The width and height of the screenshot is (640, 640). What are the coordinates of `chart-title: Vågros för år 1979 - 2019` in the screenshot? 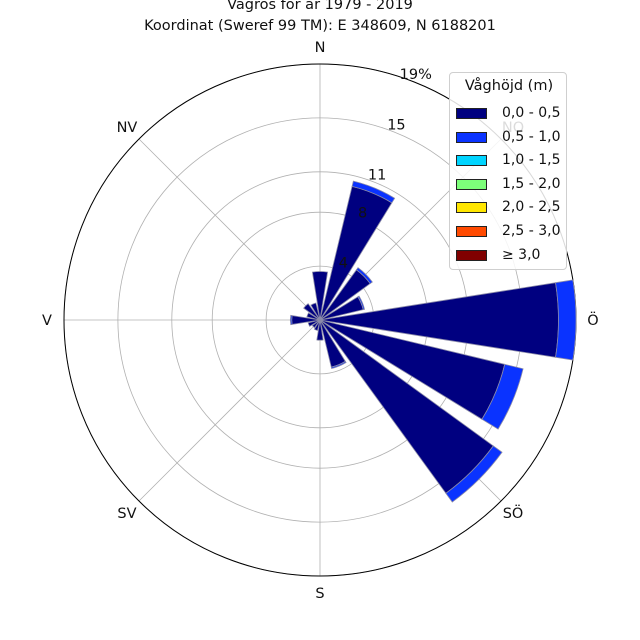 It's located at (320, 6).